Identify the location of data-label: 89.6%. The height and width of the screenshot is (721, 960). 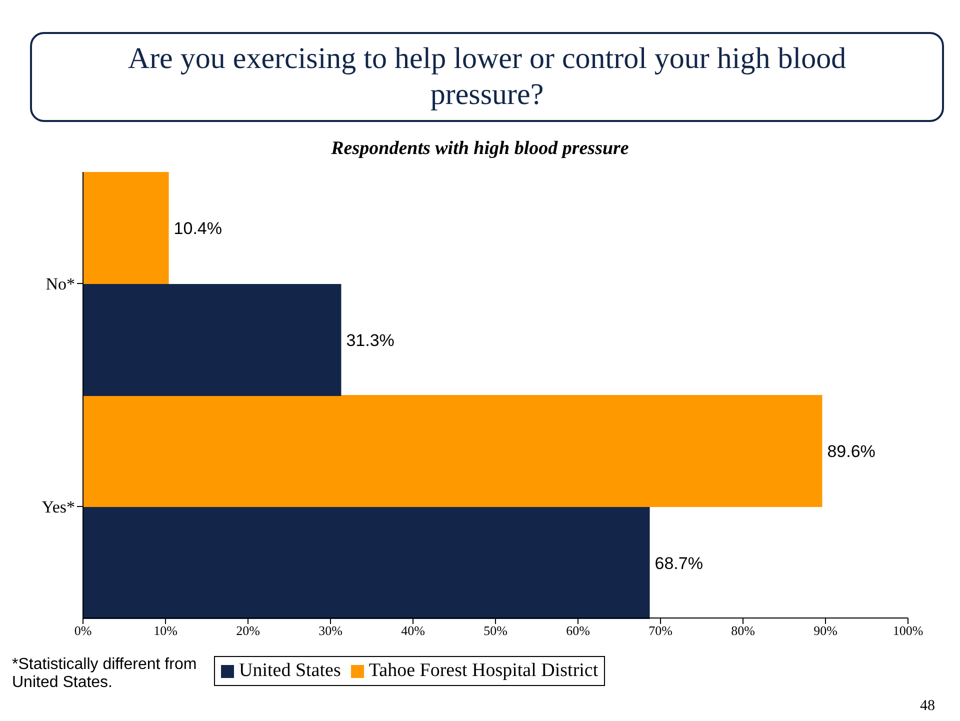
(851, 452).